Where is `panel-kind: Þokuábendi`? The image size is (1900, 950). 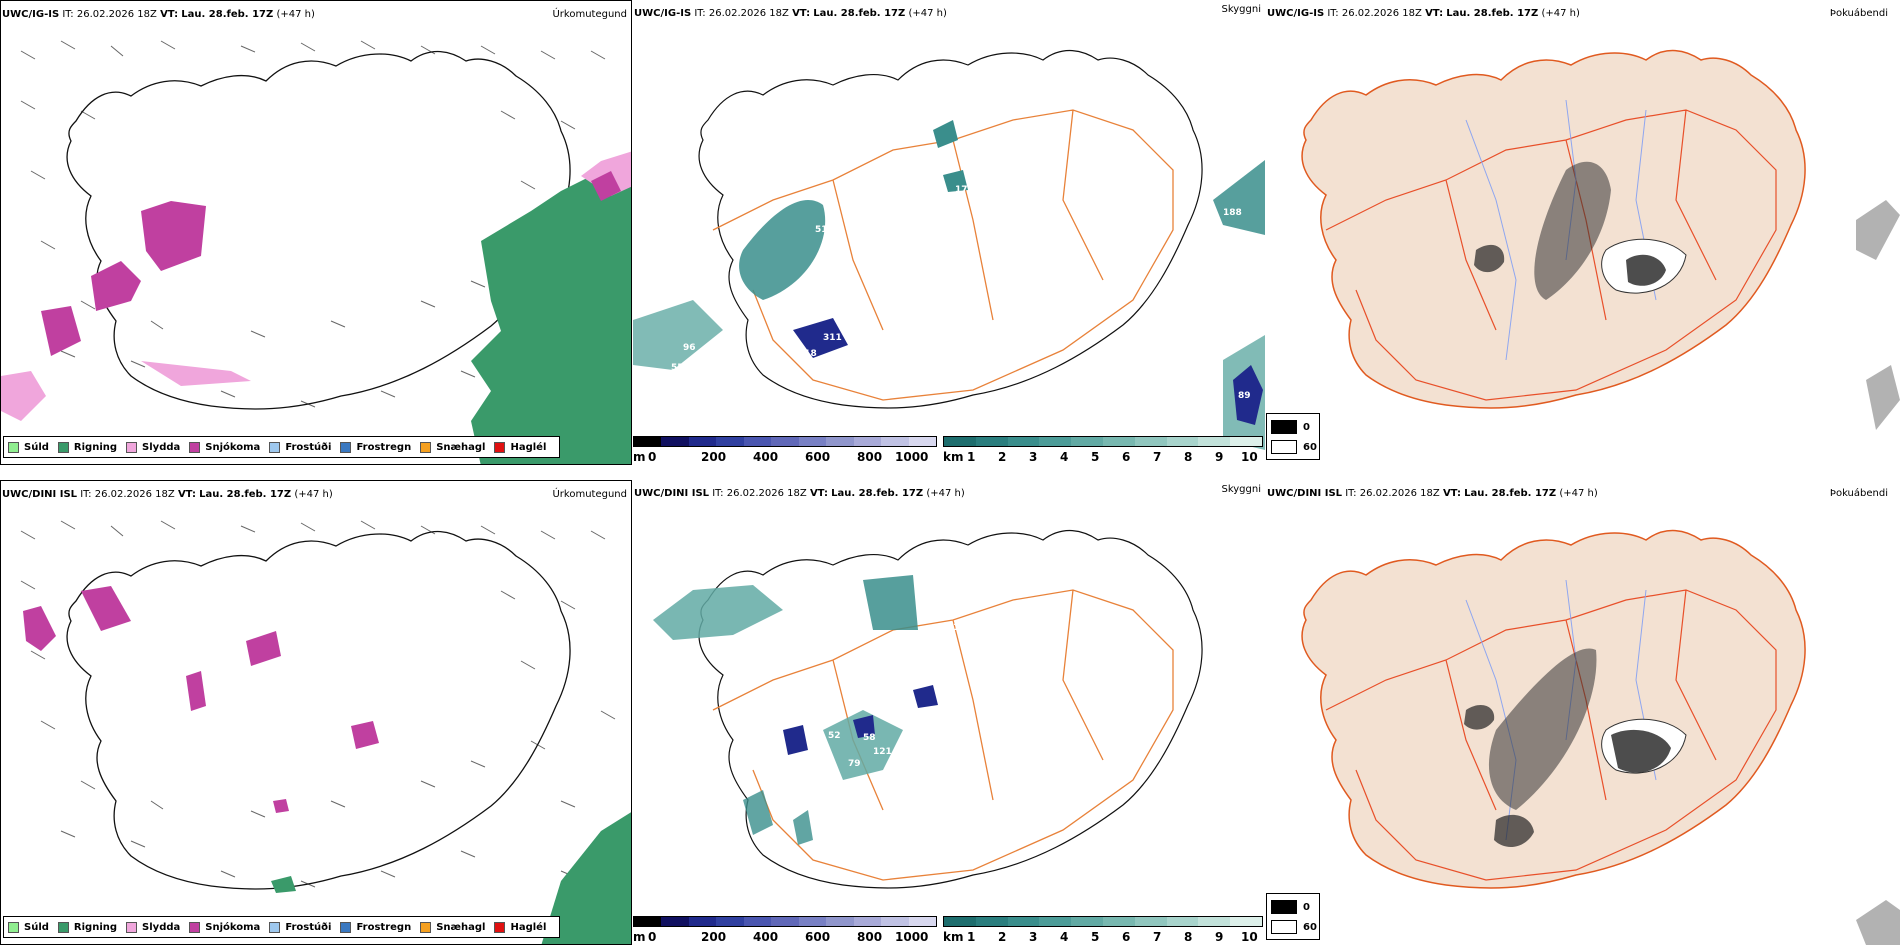
panel-kind: Þokuábendi is located at coordinates (1858, 13).